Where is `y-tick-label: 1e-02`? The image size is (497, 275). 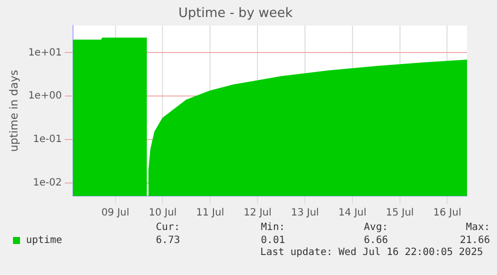 y-tick-label: 1e-02 is located at coordinates (47, 183).